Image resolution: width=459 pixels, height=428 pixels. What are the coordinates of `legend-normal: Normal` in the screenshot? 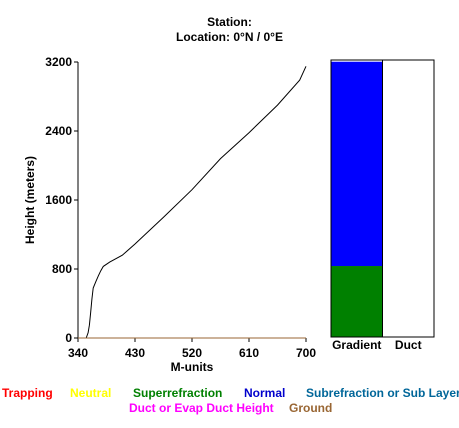 It's located at (265, 393).